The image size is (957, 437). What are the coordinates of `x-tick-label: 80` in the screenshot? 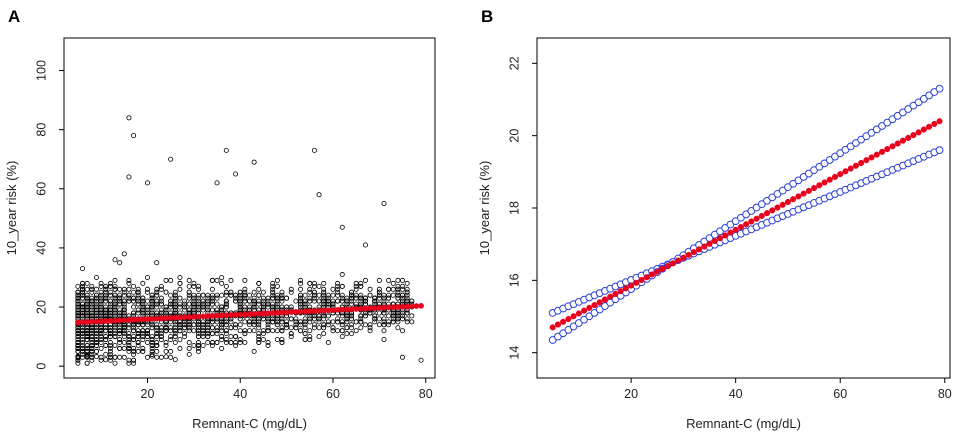 It's located at (945, 394).